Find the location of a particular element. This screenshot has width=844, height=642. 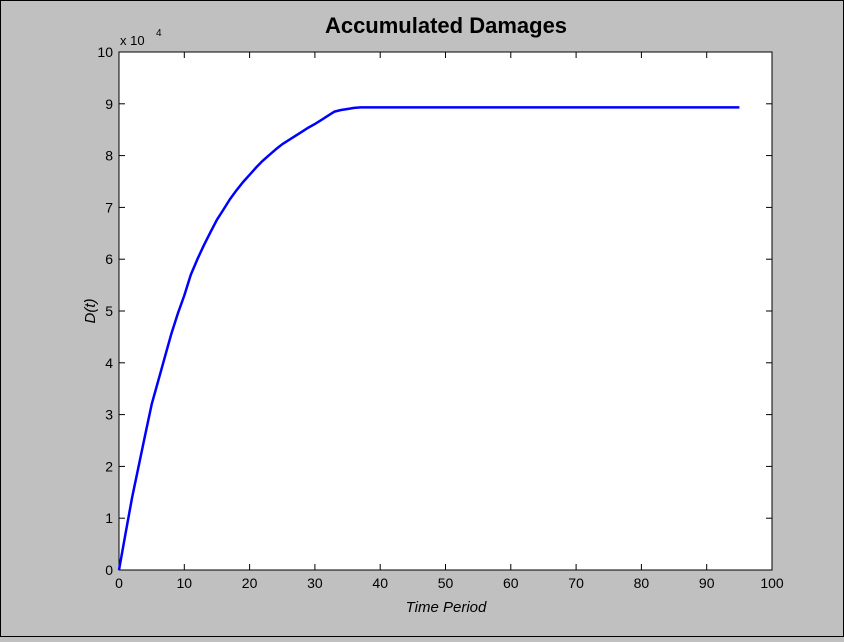

y-tick-label: 8 is located at coordinates (109, 156).